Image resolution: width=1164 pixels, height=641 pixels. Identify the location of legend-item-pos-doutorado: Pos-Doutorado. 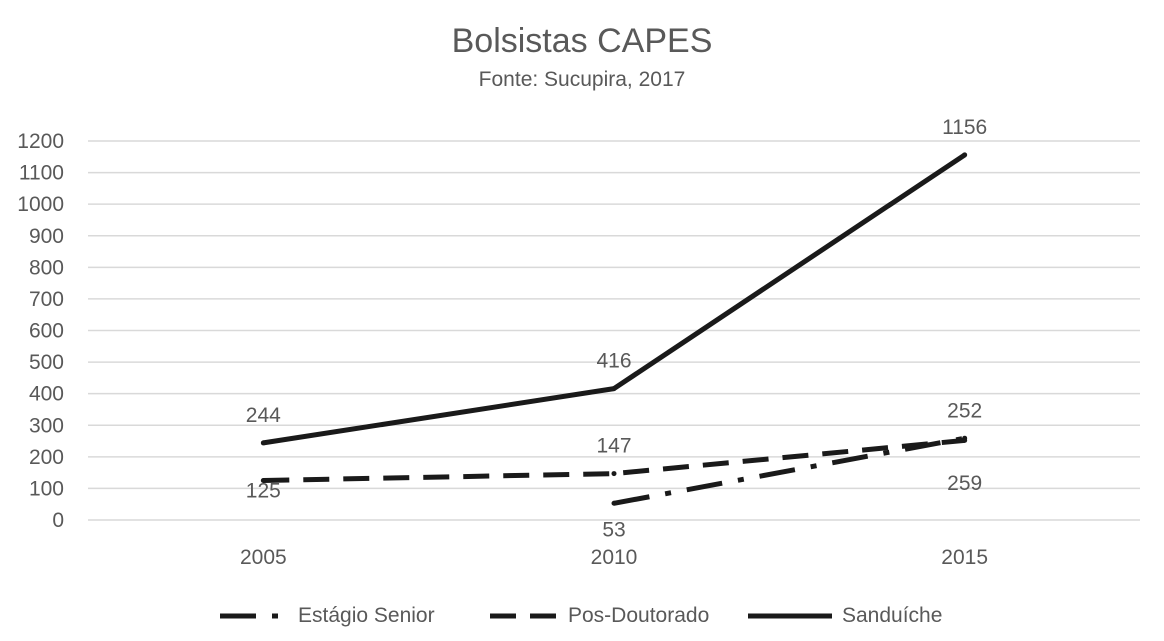
(598, 616).